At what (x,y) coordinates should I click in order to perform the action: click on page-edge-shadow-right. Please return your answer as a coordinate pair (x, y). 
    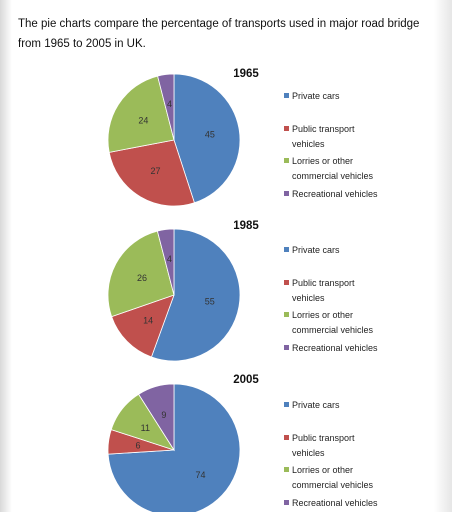
    Looking at the image, I should click on (443, 256).